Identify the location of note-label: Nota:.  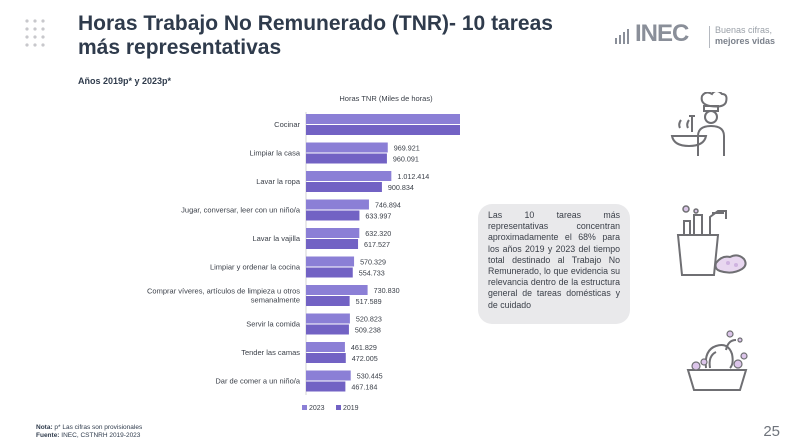
(44, 427).